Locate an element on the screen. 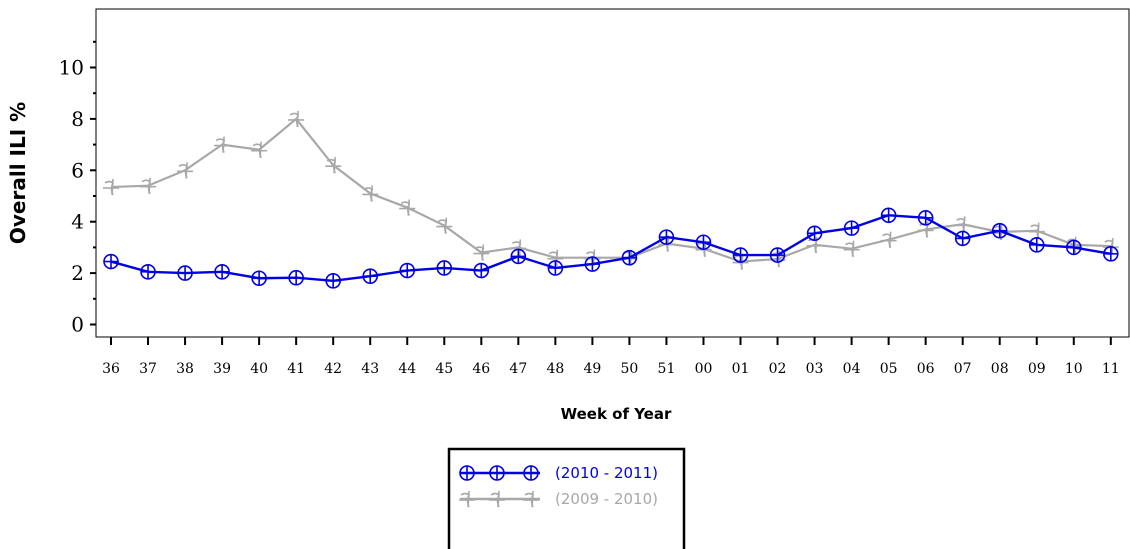  x-tick-label: 46 is located at coordinates (481, 369).